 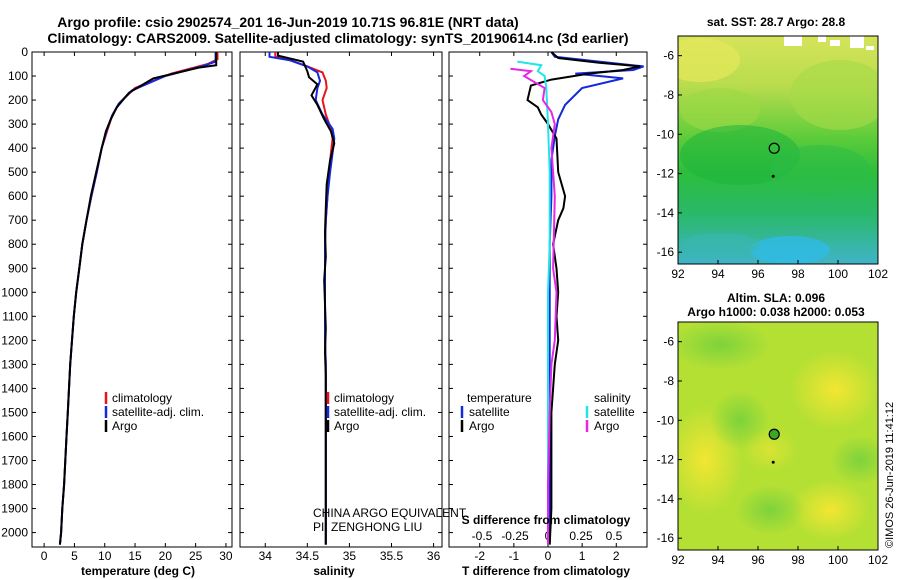 I want to click on sst-map-image, so click(x=778, y=150).